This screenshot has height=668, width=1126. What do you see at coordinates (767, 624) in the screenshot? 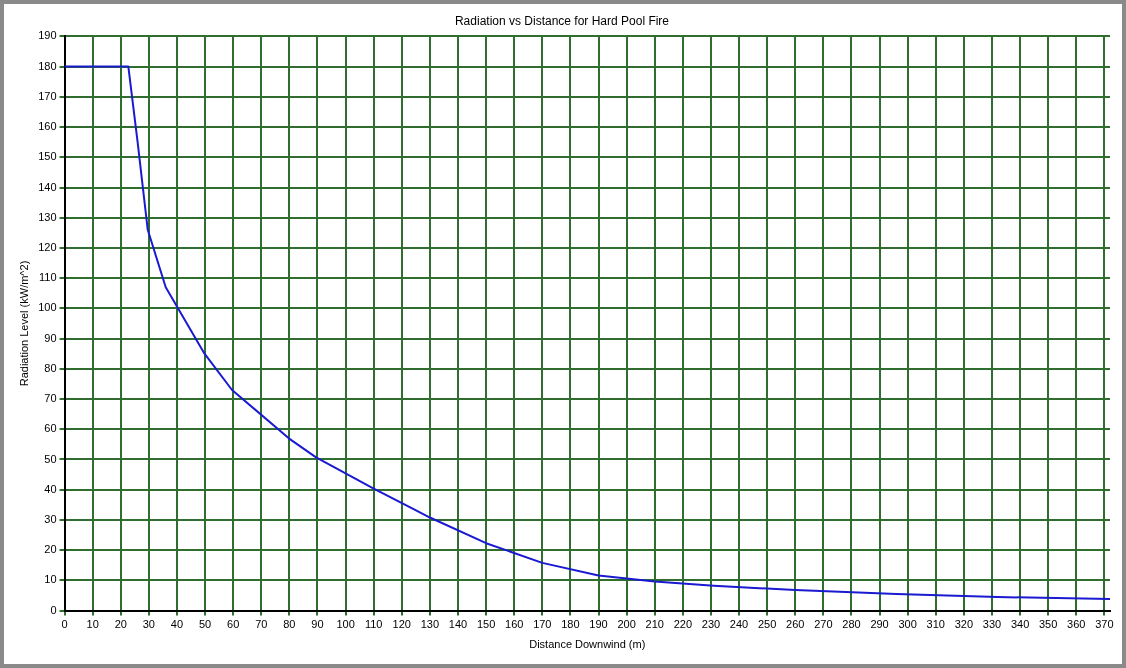
I see `x-tick-label: 250` at bounding box center [767, 624].